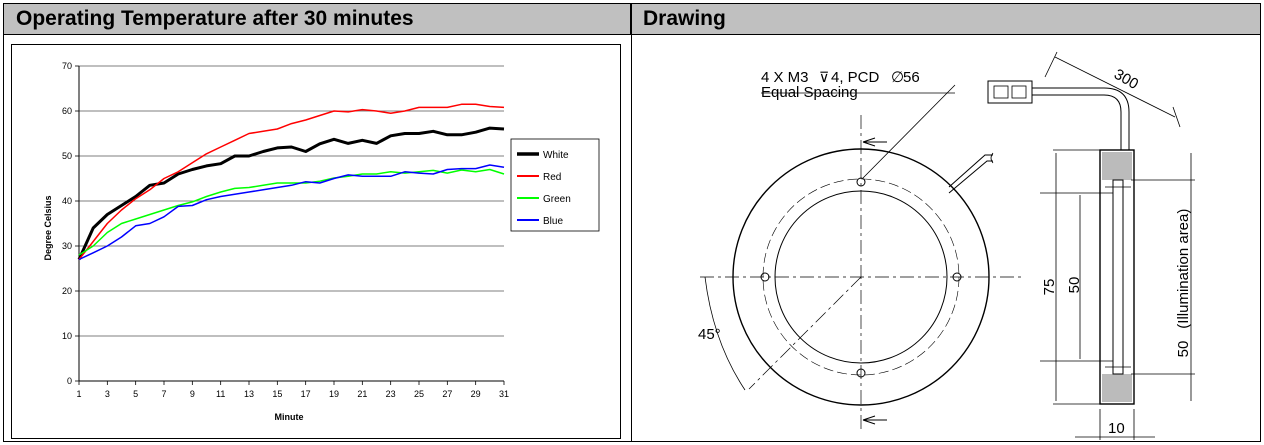 The height and width of the screenshot is (445, 1264). I want to click on hatch-top, so click(1117, 166).